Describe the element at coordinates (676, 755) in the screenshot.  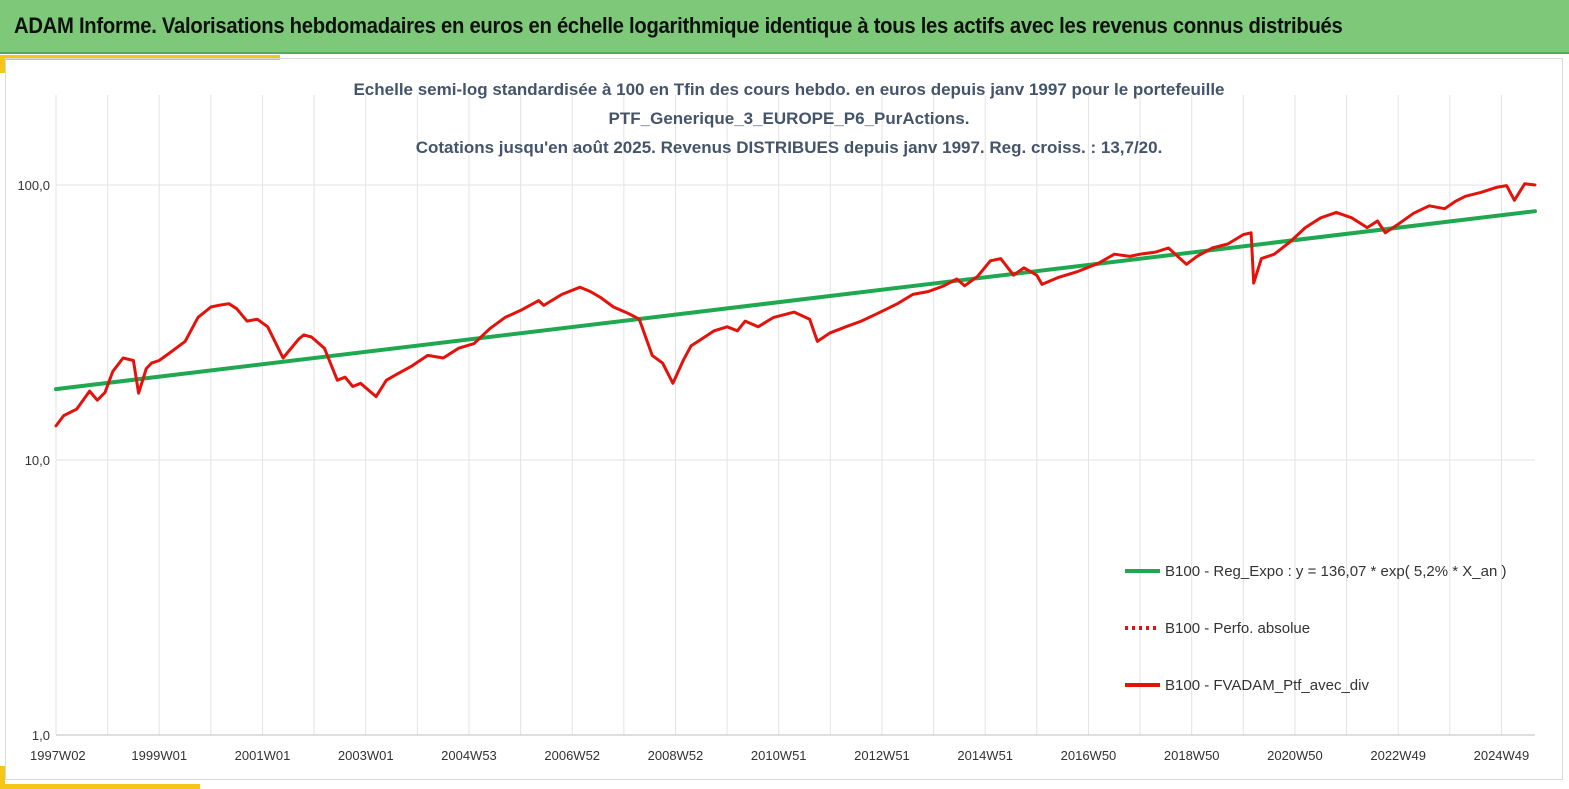
I see `x-tick-label: 2008W52` at that location.